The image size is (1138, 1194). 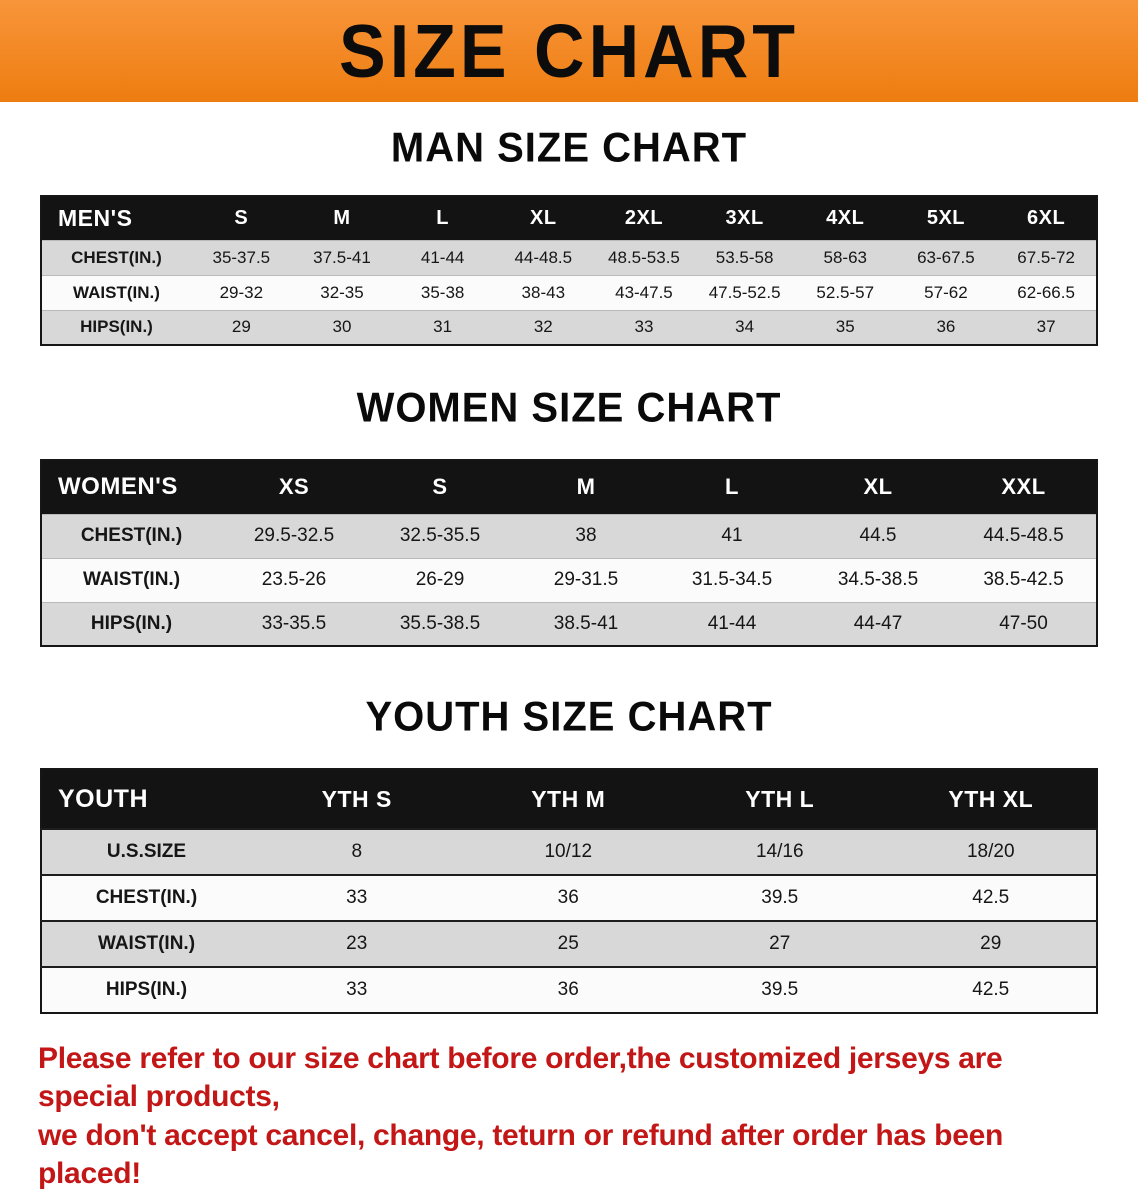 What do you see at coordinates (744, 327) in the screenshot?
I see `value-cell: 34` at bounding box center [744, 327].